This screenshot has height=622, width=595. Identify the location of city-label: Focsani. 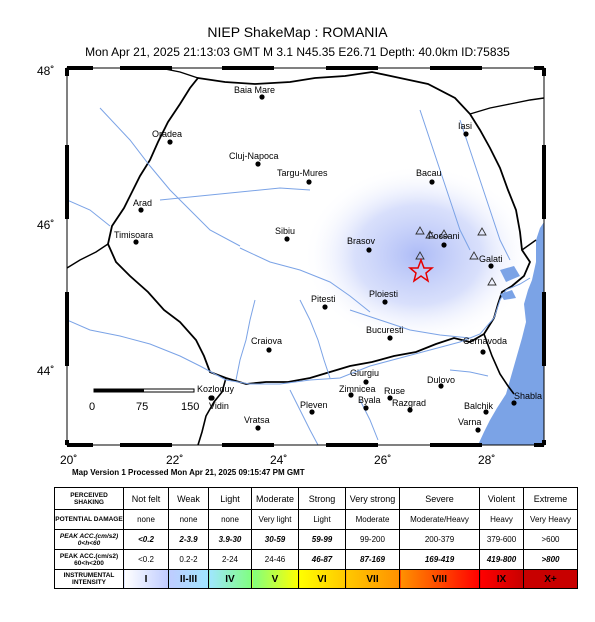
(444, 236).